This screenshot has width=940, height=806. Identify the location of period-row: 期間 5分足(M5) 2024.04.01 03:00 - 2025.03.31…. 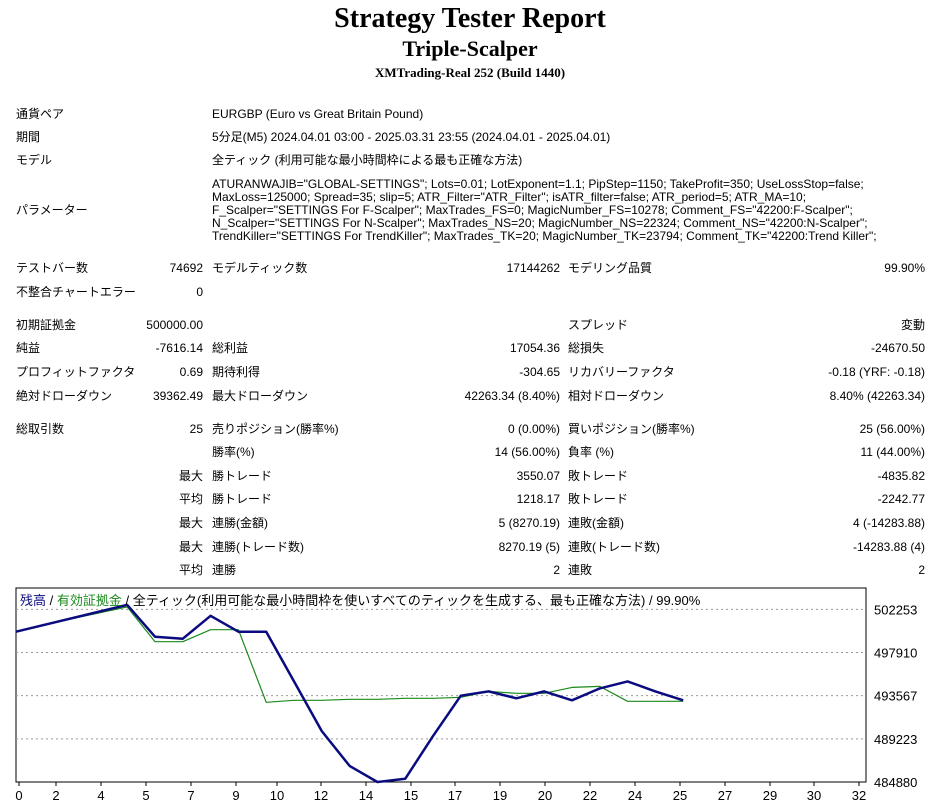
(470, 137).